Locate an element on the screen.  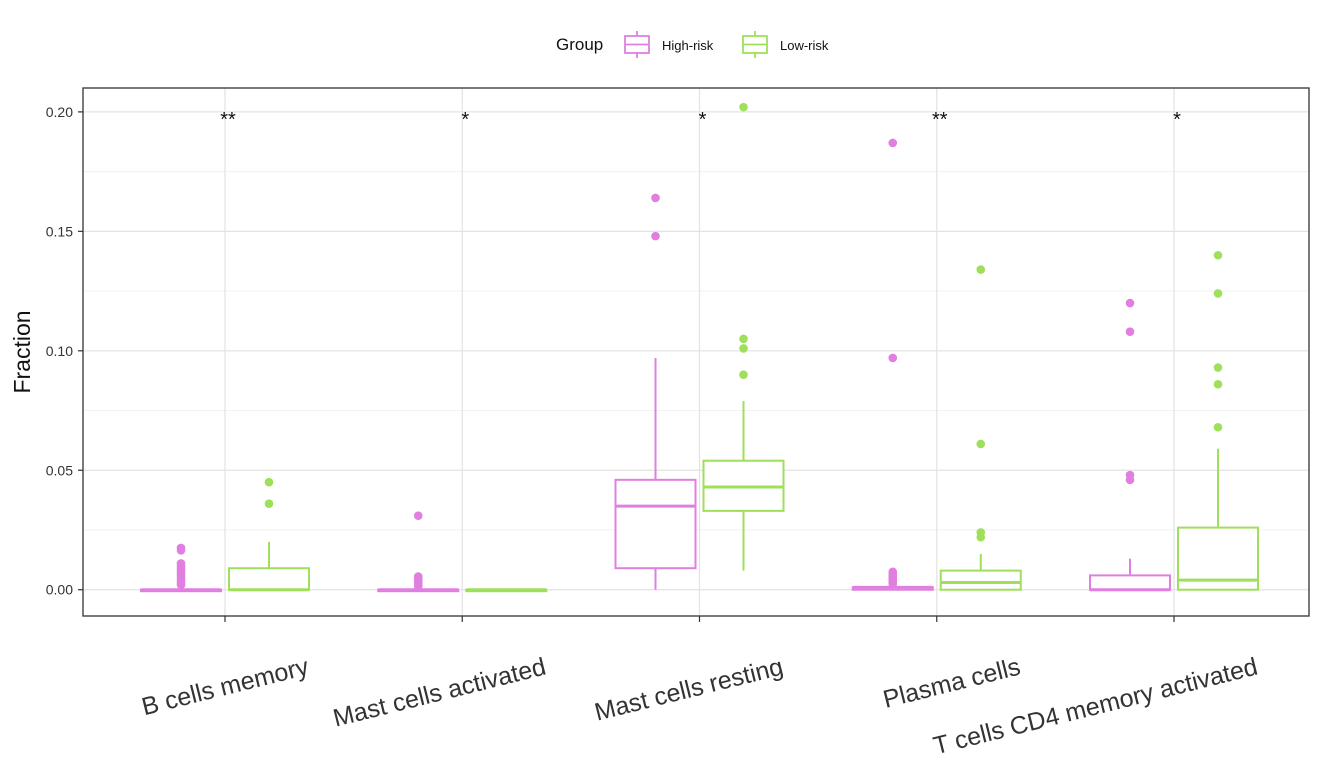
box-low-risk-b-cells-memory is located at coordinates (269, 534).